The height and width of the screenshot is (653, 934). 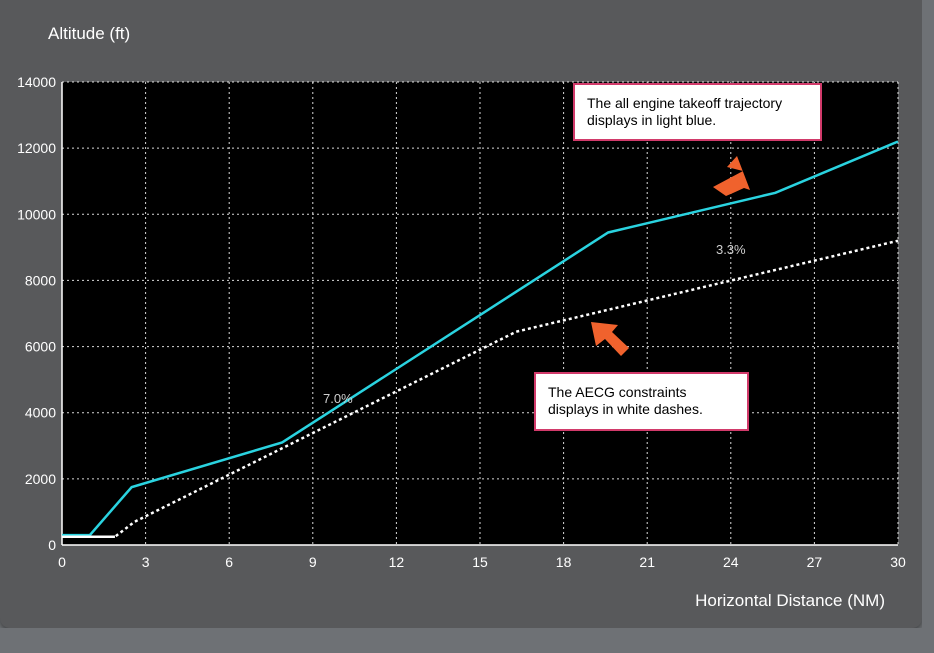 What do you see at coordinates (313, 562) in the screenshot?
I see `x-tick-label: 9` at bounding box center [313, 562].